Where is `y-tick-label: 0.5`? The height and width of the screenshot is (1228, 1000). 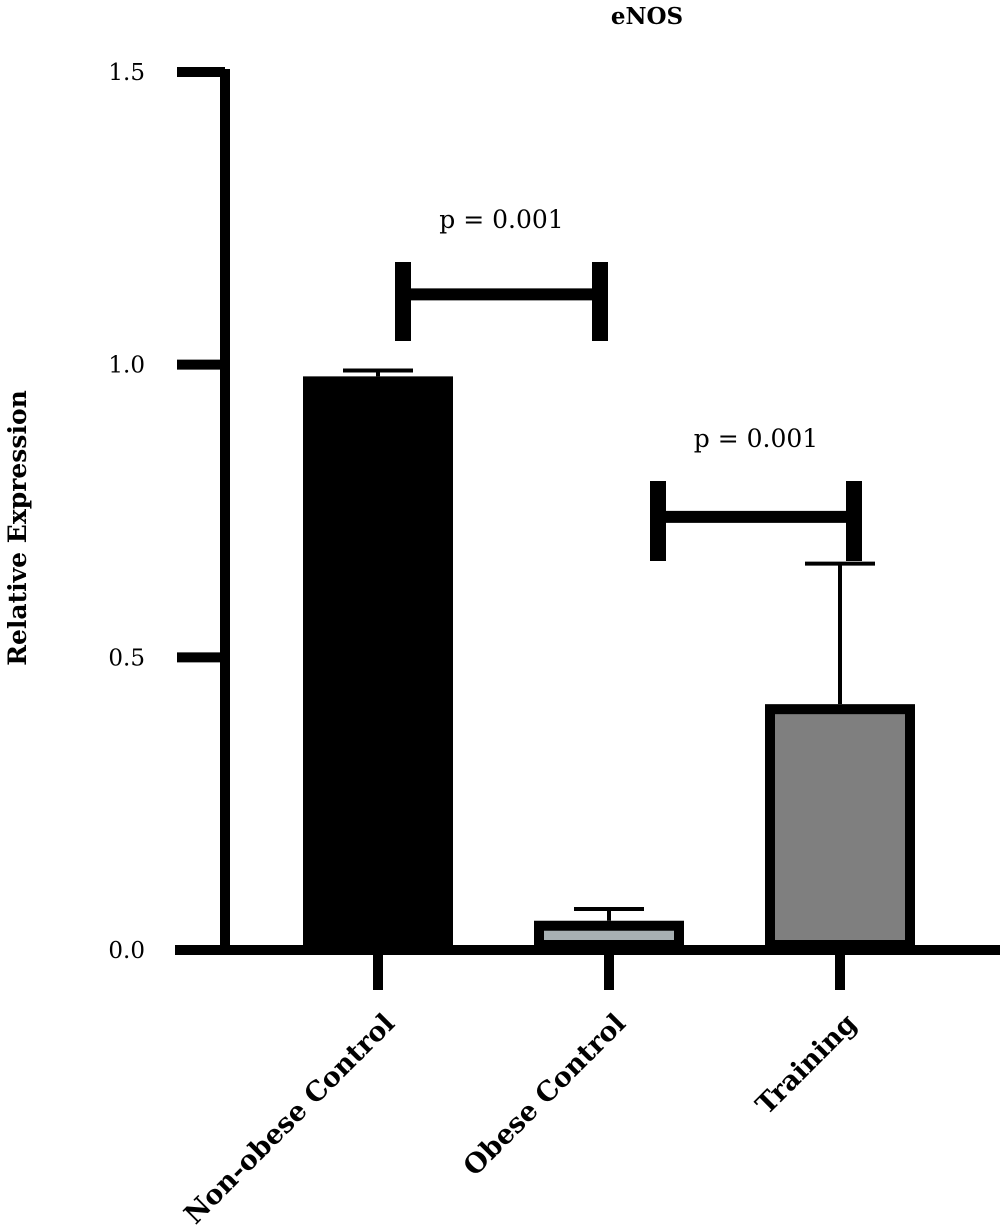
y-tick-label: 0.5 is located at coordinates (126, 658).